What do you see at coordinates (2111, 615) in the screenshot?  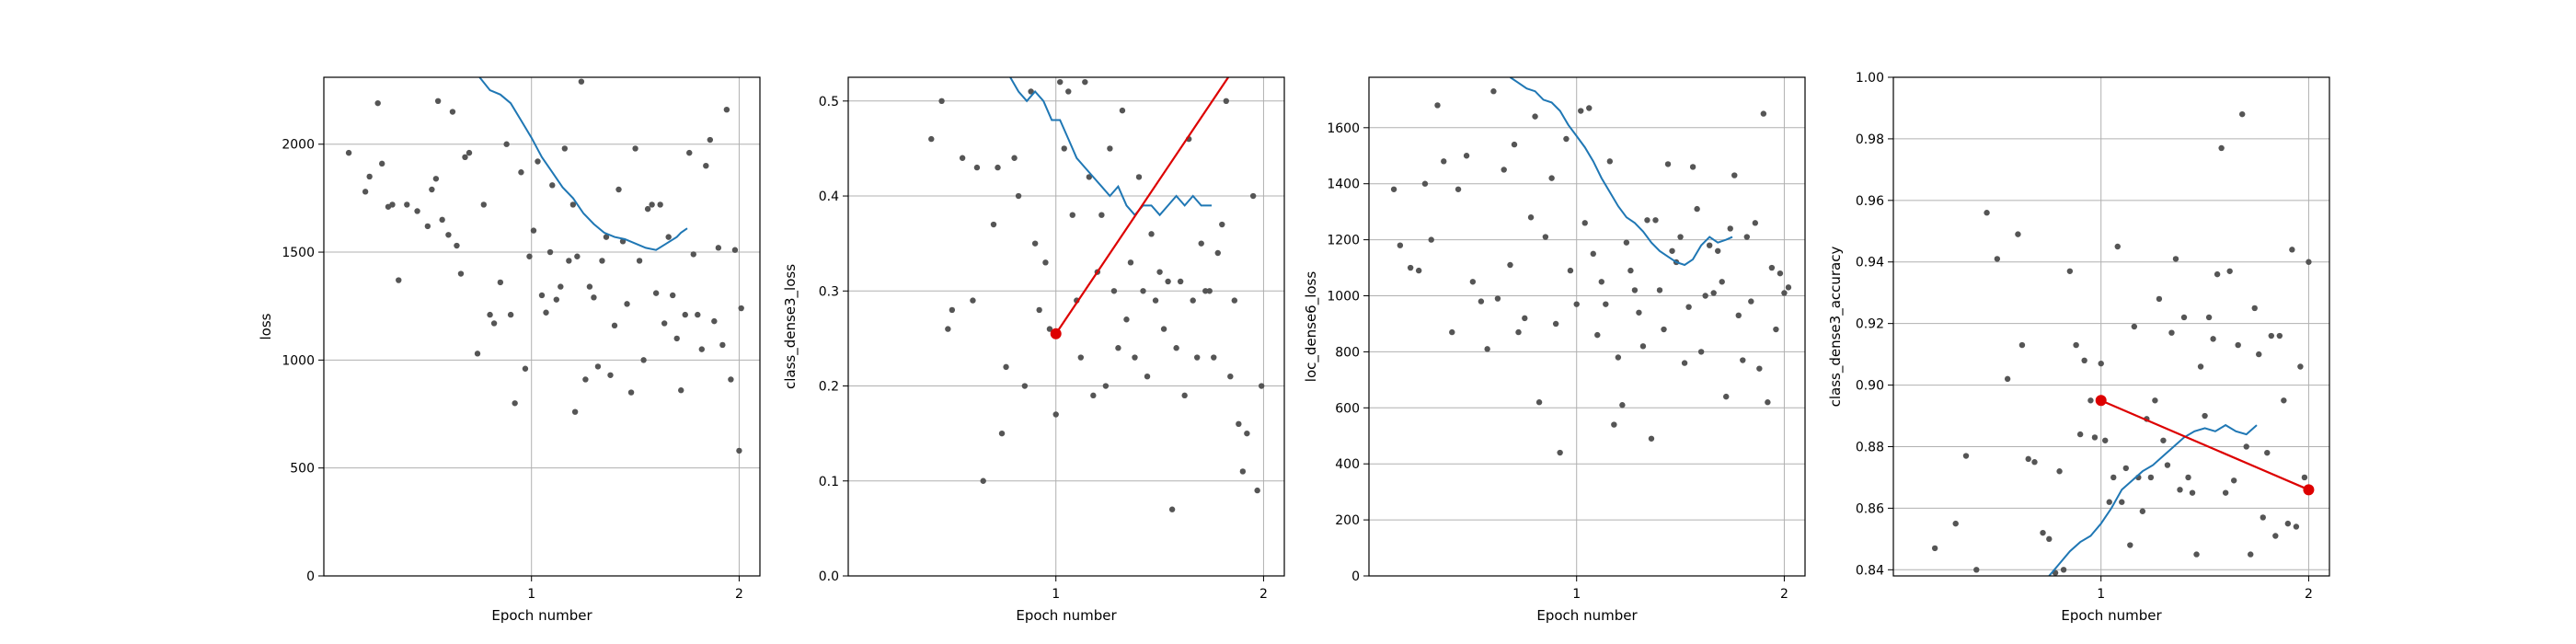 I see `x-axis-label: Epoch number` at bounding box center [2111, 615].